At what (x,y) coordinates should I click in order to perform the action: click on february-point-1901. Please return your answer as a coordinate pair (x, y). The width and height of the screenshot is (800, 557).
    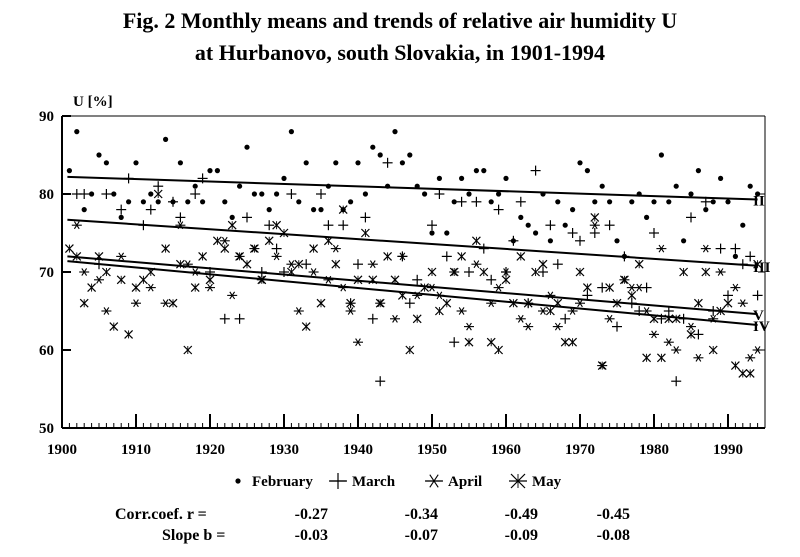
    Looking at the image, I should click on (69, 171).